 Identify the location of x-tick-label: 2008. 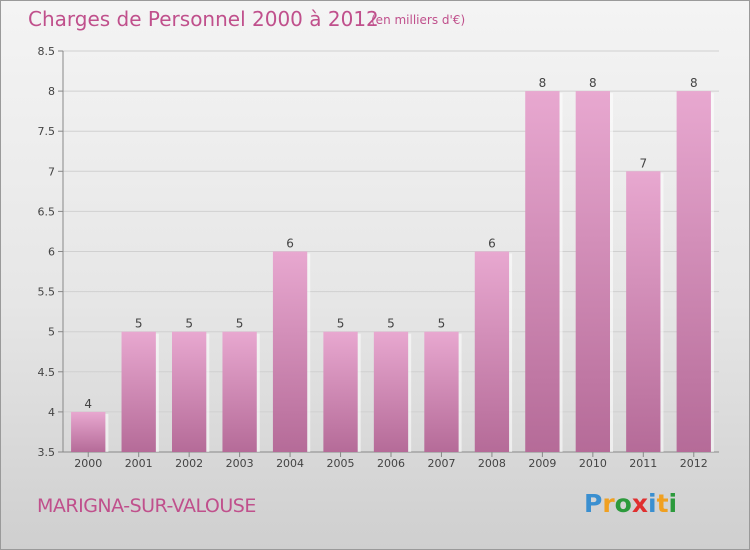
(492, 463).